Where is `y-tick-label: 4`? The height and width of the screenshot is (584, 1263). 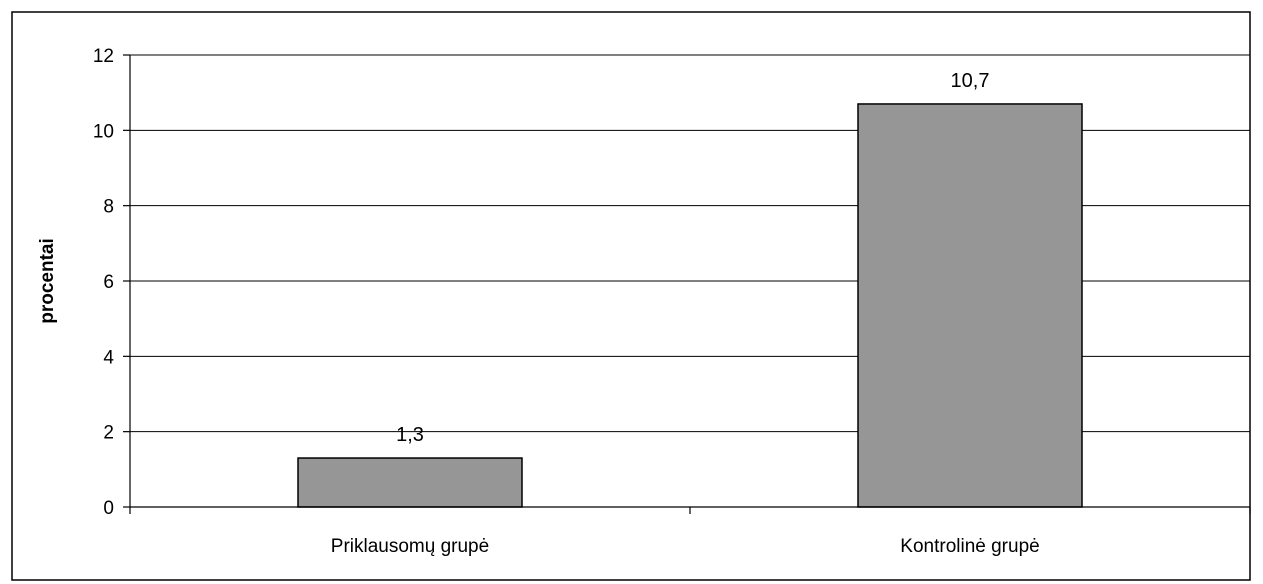
y-tick-label: 4 is located at coordinates (108, 357).